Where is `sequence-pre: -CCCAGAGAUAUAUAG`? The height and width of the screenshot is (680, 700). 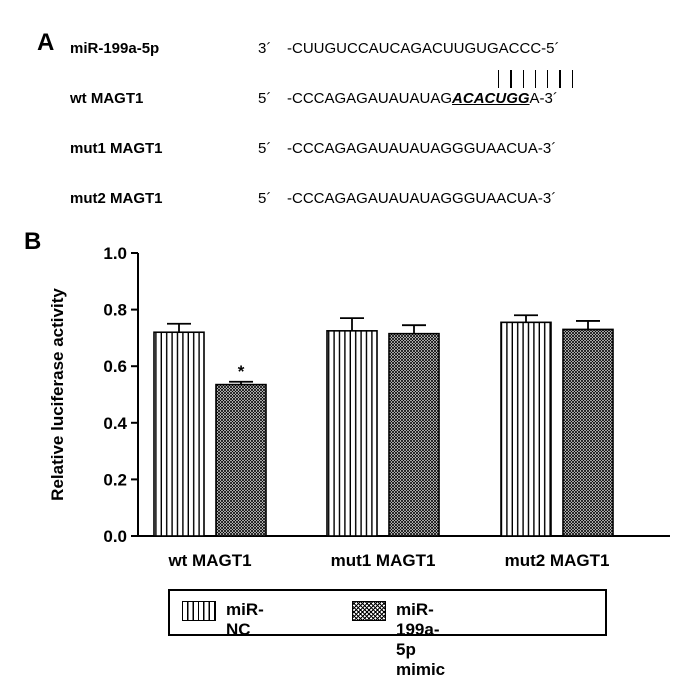
sequence-pre: -CCCAGAGAUAUAUAG is located at coordinates (370, 98).